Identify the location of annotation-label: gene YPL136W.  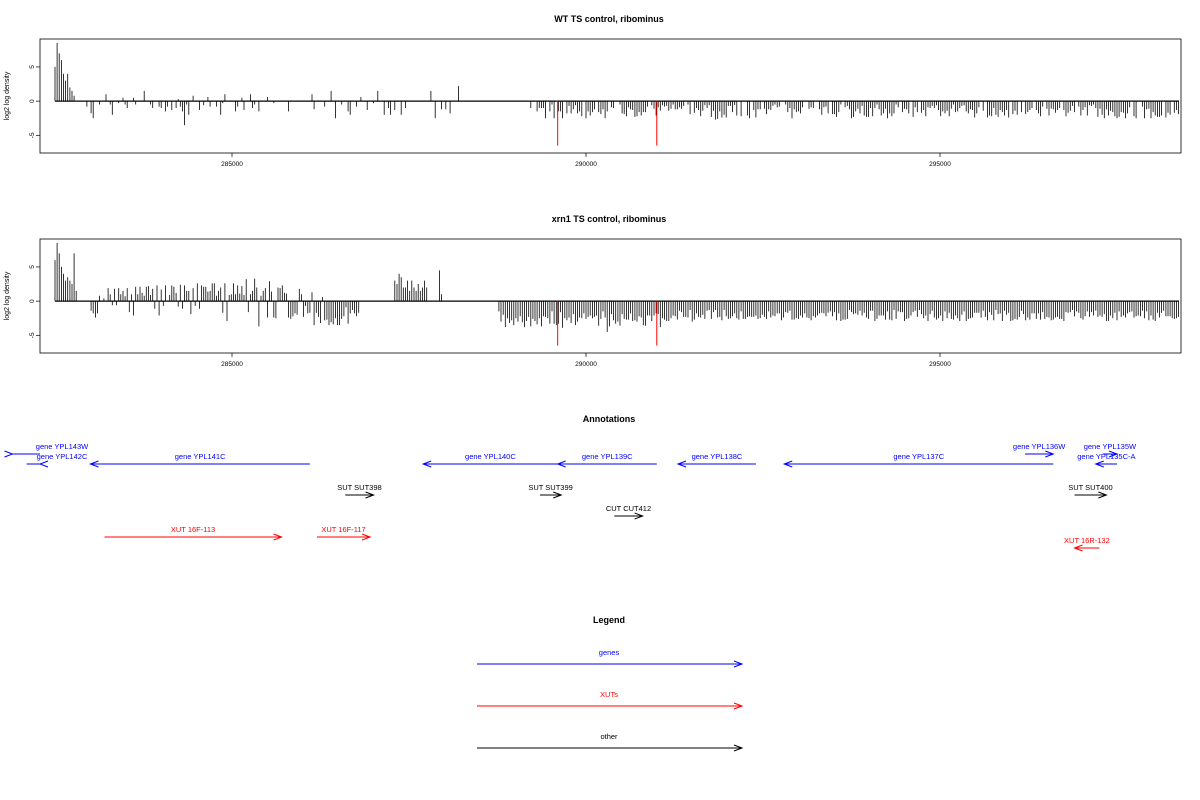
(1039, 446).